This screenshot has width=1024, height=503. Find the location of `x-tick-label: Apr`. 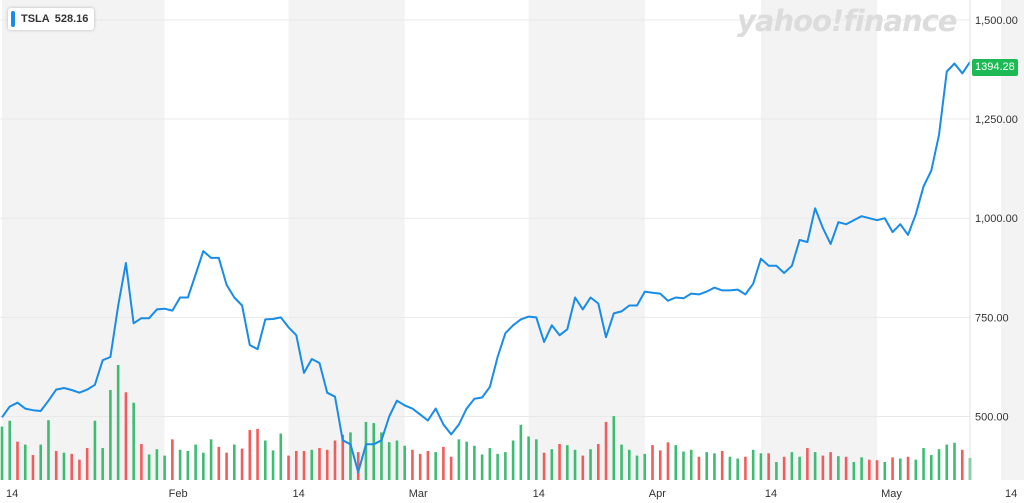

x-tick-label: Apr is located at coordinates (657, 494).